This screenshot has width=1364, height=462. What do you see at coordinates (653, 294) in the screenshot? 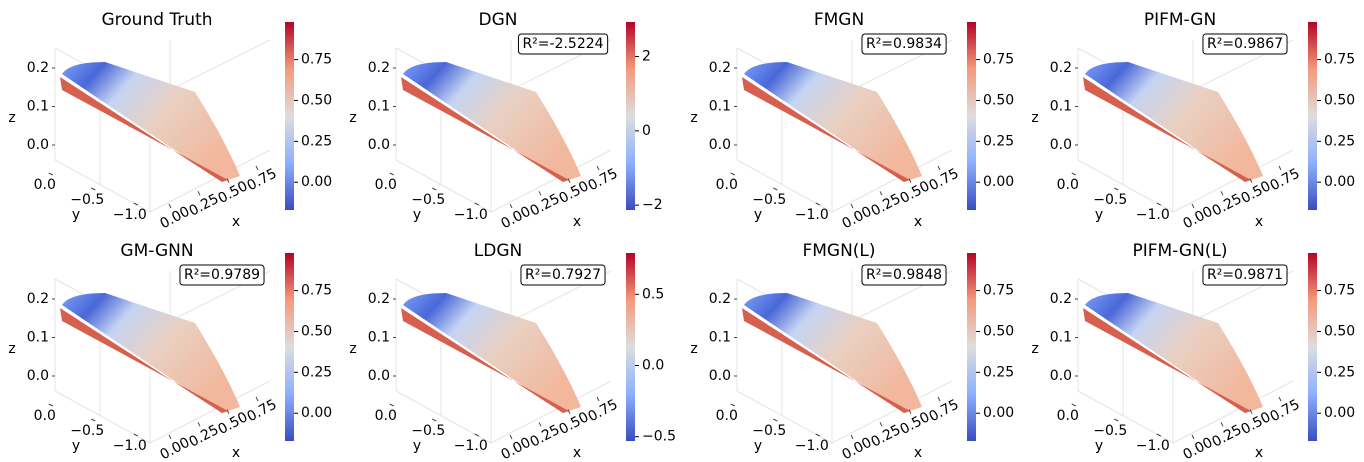
I see `colorbar-tick-label: 0.5` at bounding box center [653, 294].